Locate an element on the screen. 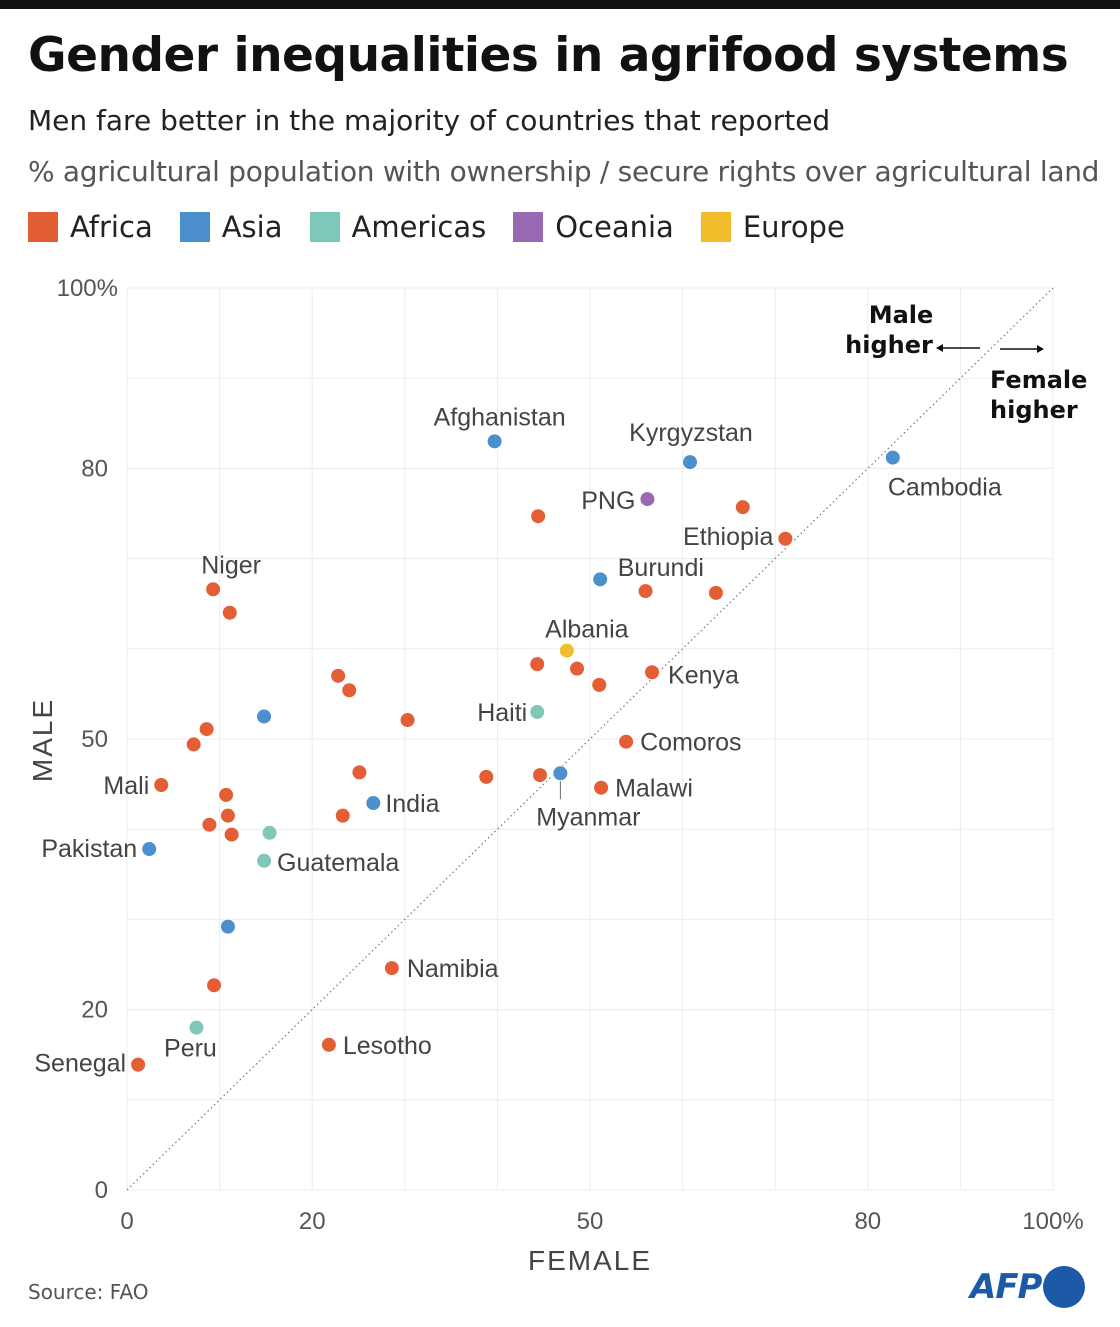 This screenshot has height=1327, width=1120. point-label: Pakistan is located at coordinates (89, 849).